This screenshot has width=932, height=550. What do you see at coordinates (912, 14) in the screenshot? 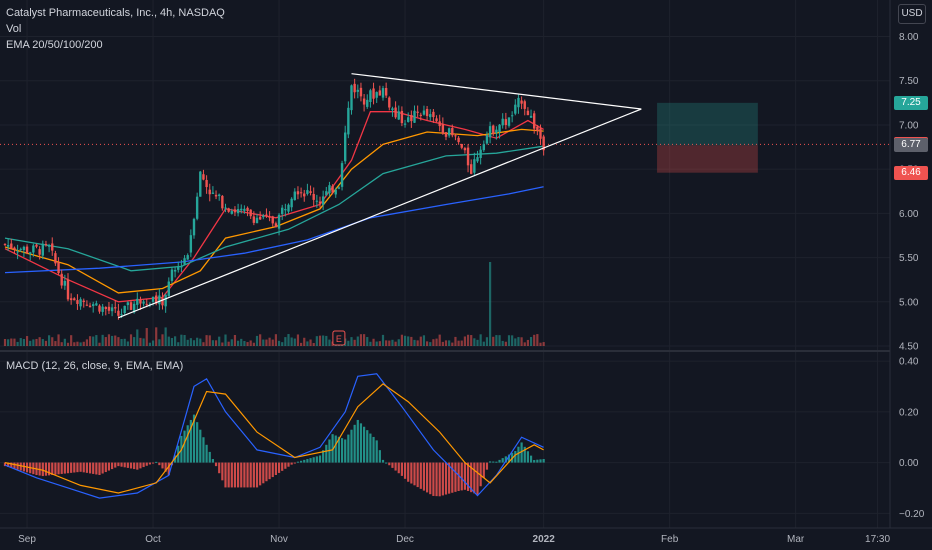
I see `currency-button: USD` at bounding box center [912, 14].